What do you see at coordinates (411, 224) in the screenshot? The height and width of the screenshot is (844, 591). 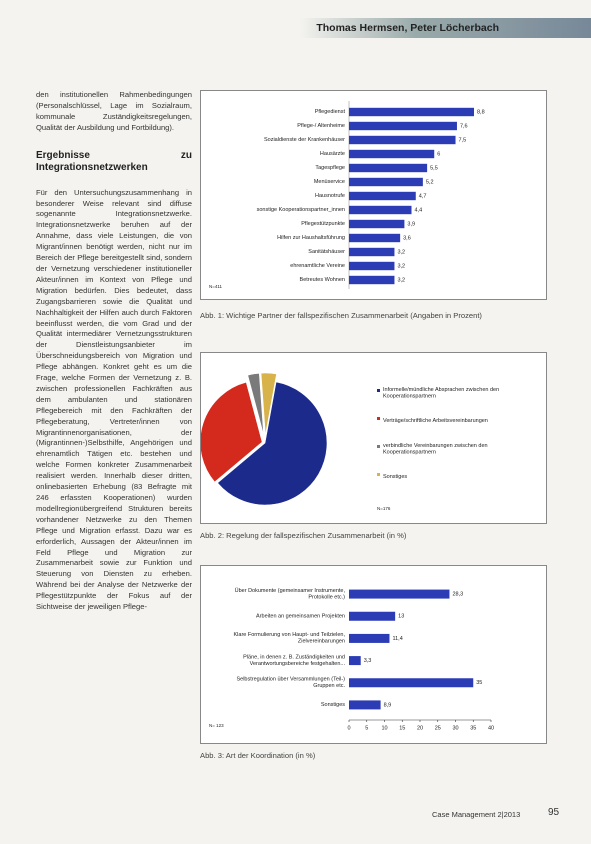 I see `value-label: 3,9` at bounding box center [411, 224].